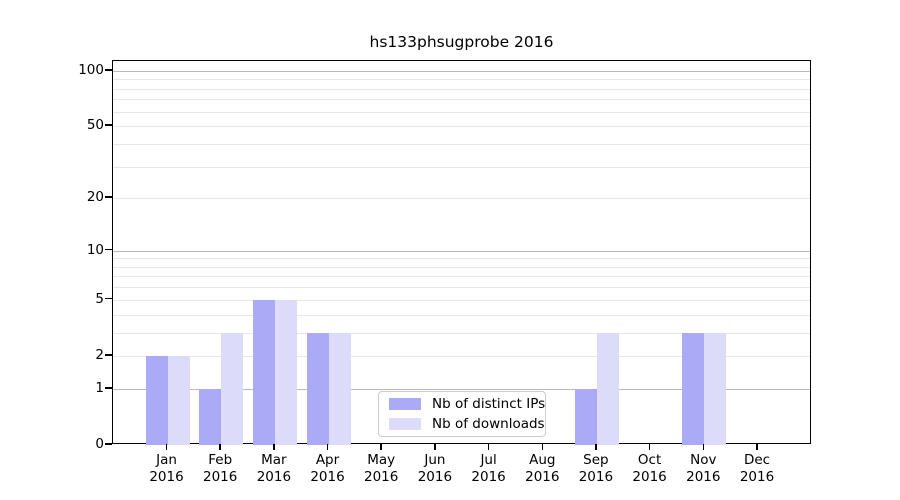 The height and width of the screenshot is (500, 900). Describe the element at coordinates (274, 468) in the screenshot. I see `x-tick-label-mar-2016: Mar 2016` at that location.